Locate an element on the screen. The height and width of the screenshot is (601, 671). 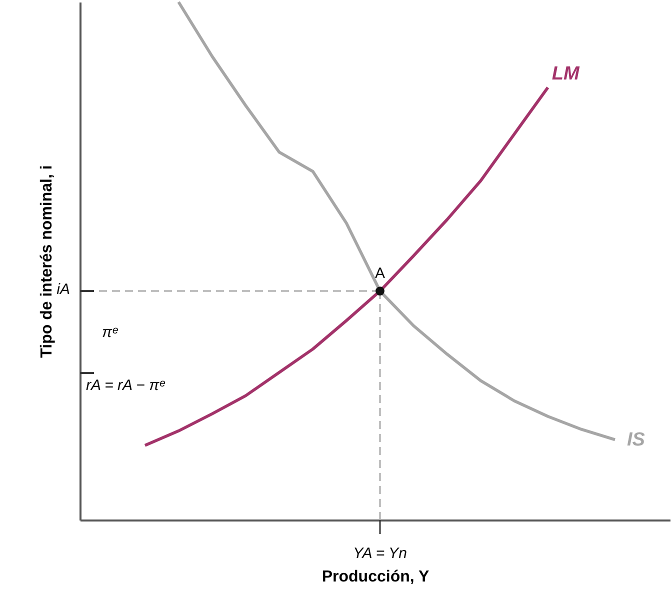
series-label: LM is located at coordinates (566, 73).